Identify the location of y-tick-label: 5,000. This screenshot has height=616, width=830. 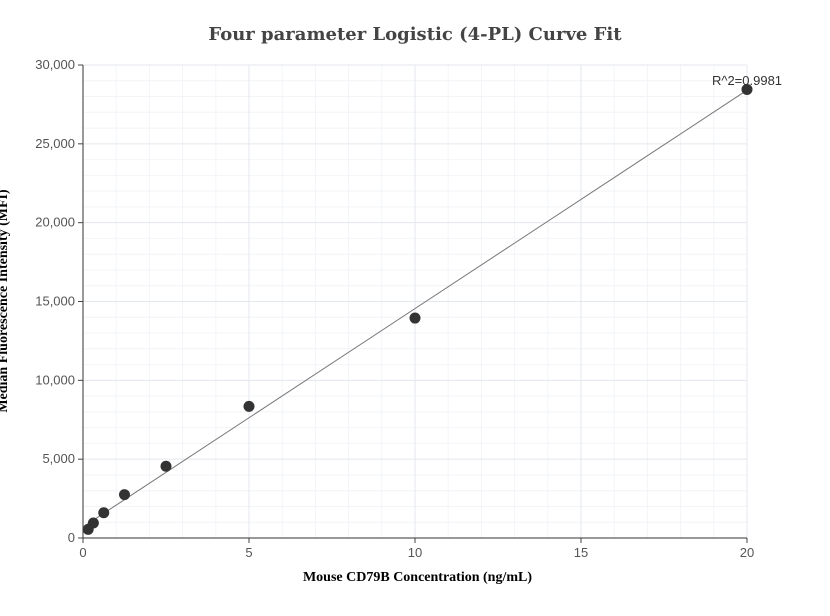
(58, 458).